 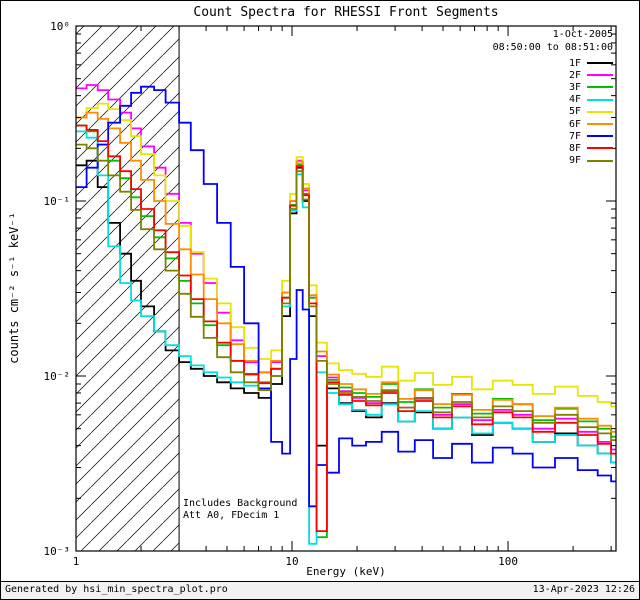 What do you see at coordinates (60, 26) in the screenshot?
I see `y-tick-label: 10⁰` at bounding box center [60, 26].